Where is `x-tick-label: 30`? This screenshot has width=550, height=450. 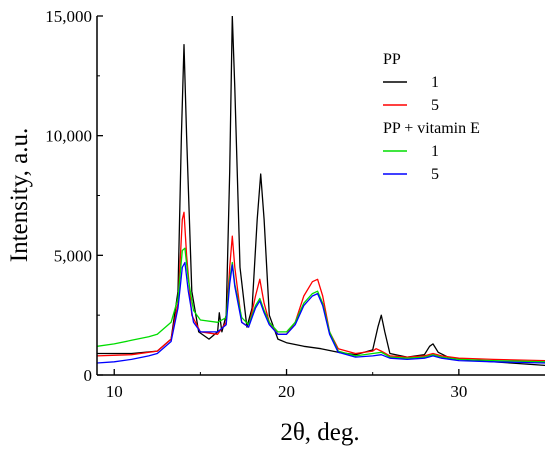
x-tick-label: 30 is located at coordinates (458, 391).